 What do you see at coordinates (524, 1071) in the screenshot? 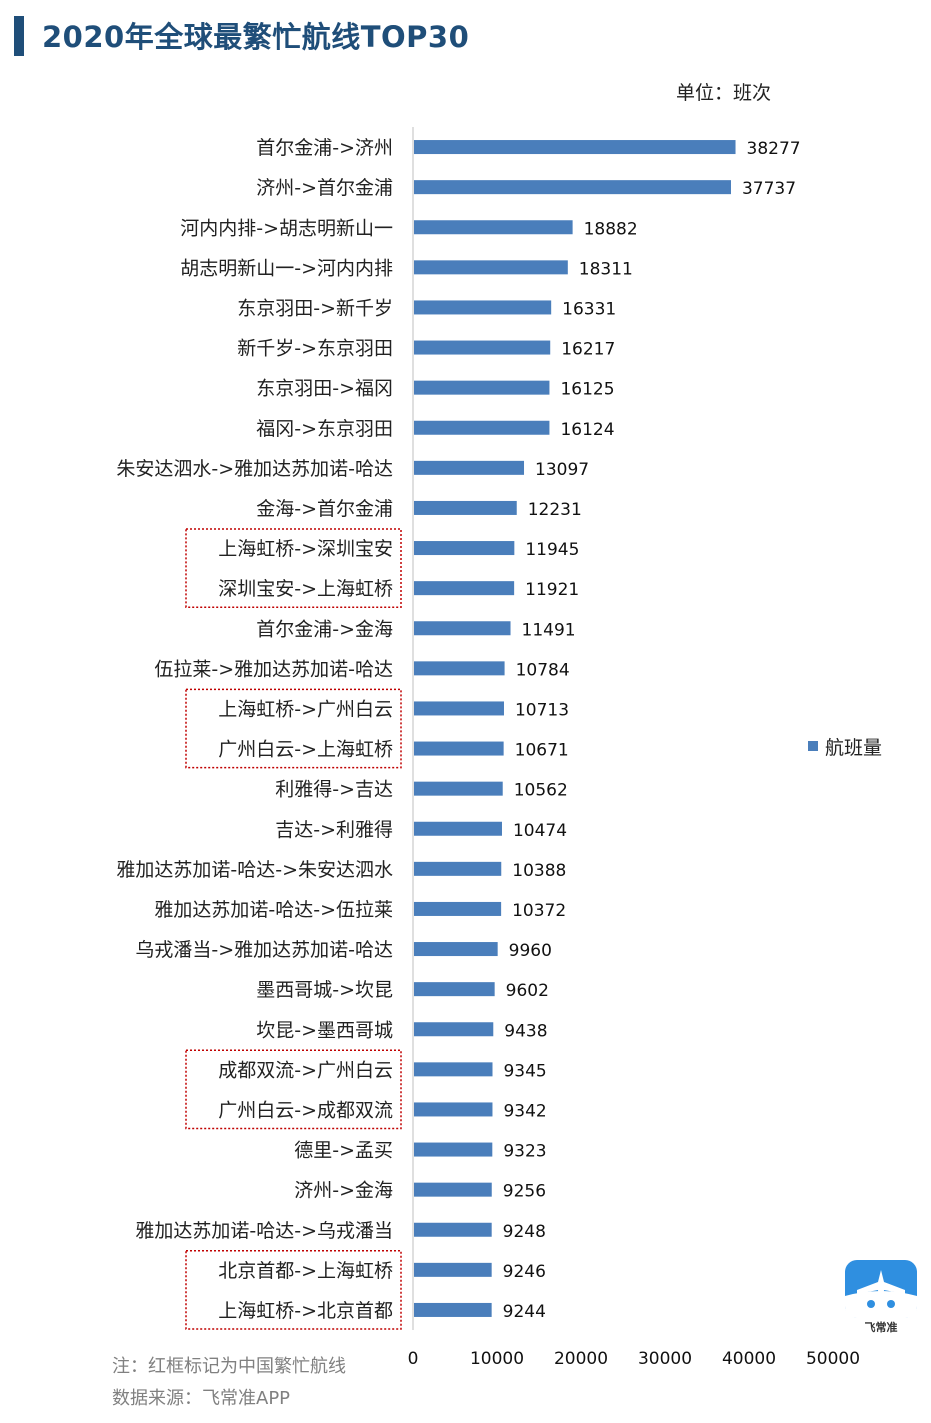
I see `value-label: 9345` at bounding box center [524, 1071].